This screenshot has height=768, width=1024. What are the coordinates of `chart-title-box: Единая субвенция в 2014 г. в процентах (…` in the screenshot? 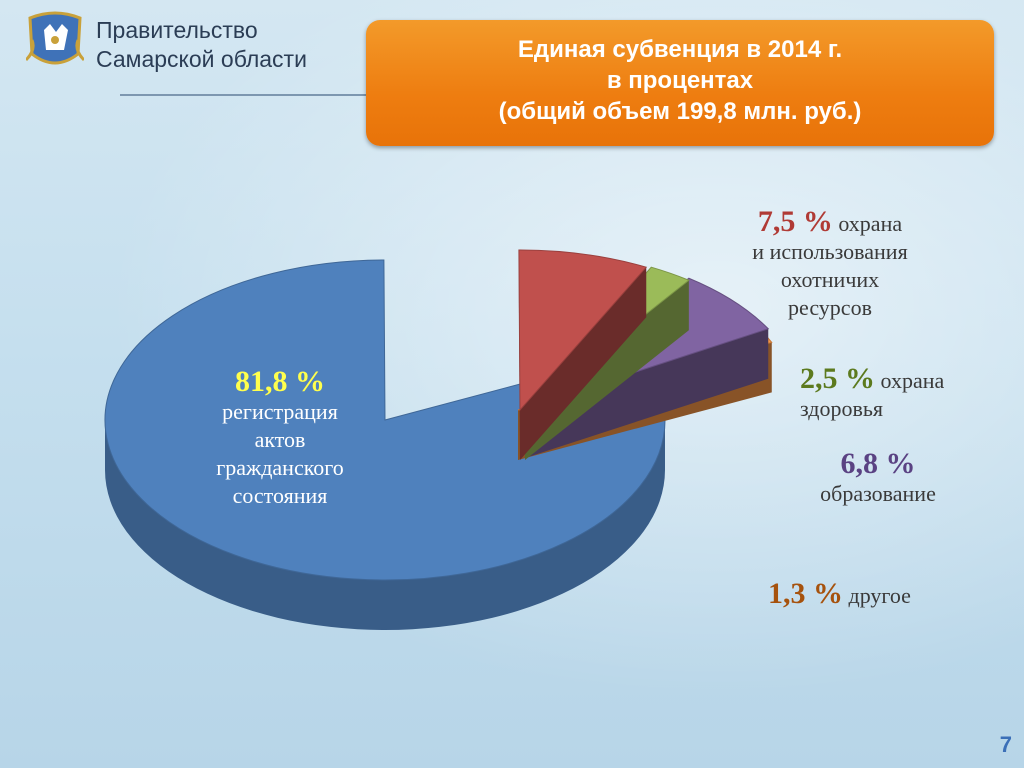 It's located at (680, 83).